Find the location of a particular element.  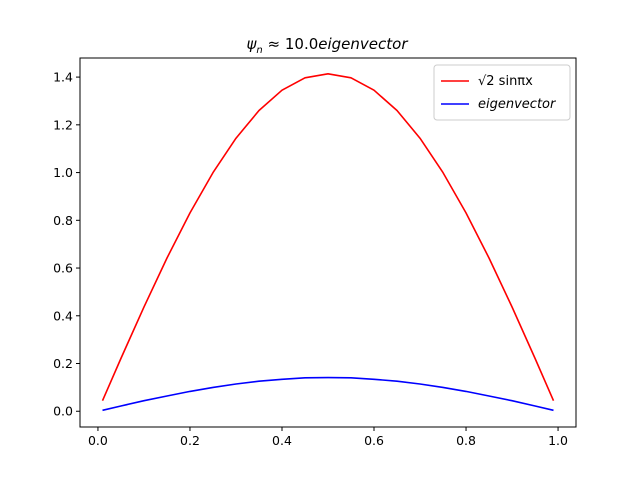

chart-title: ψn ≈ 10.0eigenvector is located at coordinates (328, 45).